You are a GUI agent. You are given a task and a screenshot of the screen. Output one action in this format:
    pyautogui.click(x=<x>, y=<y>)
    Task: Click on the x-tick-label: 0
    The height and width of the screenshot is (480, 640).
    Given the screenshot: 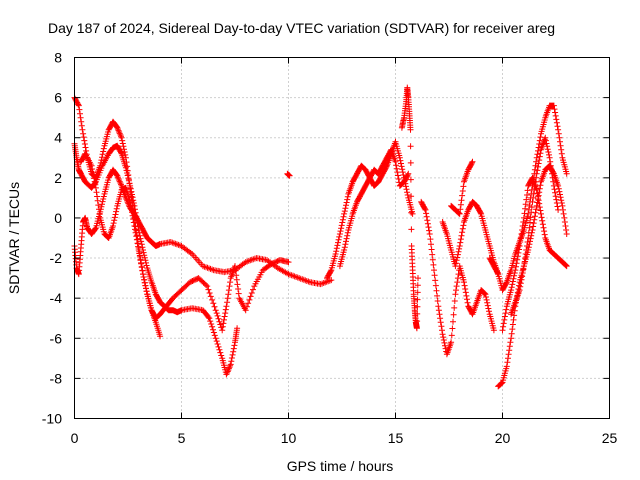 What is the action you would take?
    pyautogui.click(x=75, y=438)
    